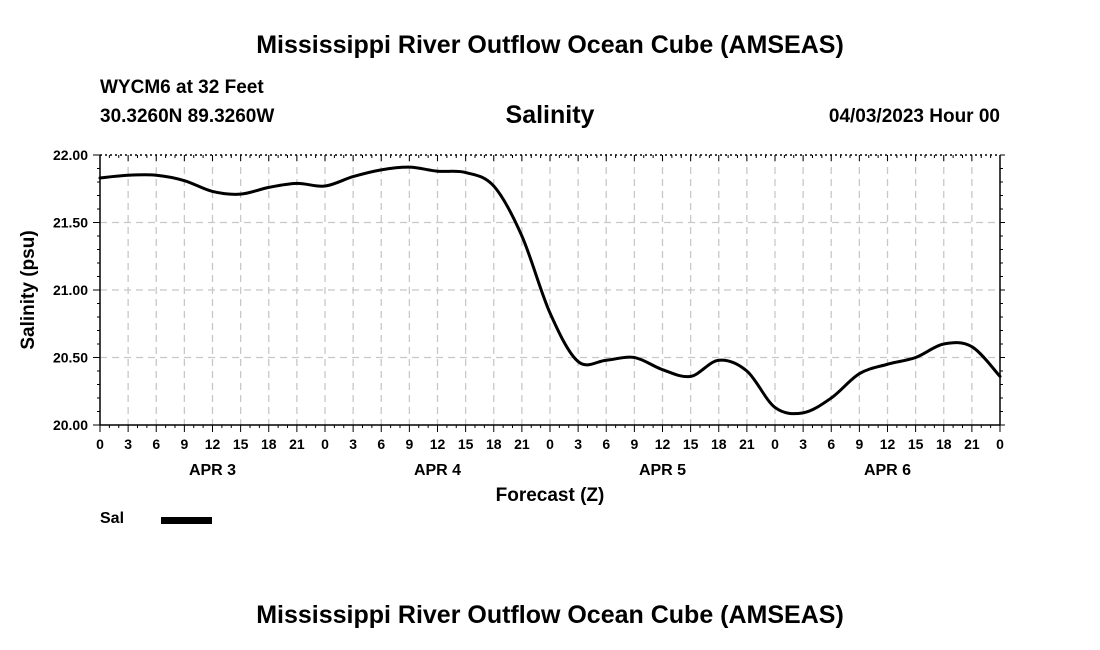  I want to click on day-label: APR 6, so click(887, 470).